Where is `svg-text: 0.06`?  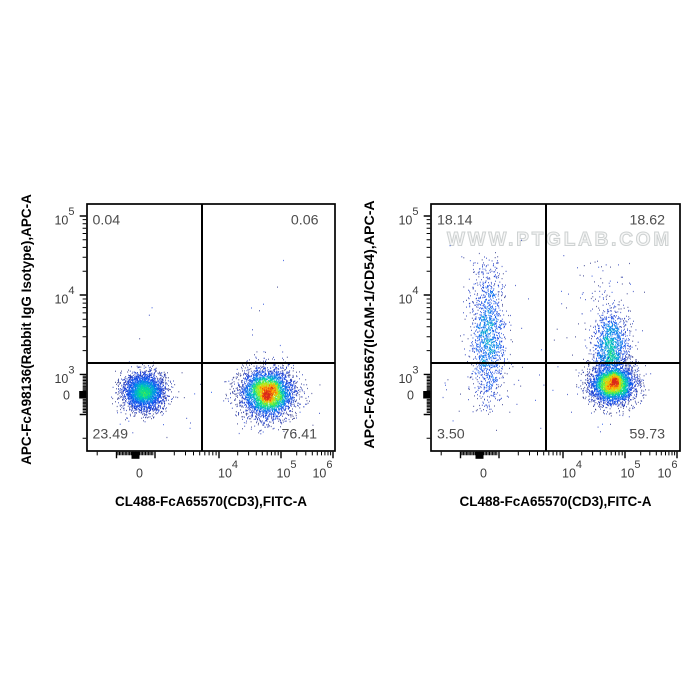
svg-text: 0.06 is located at coordinates (305, 221).